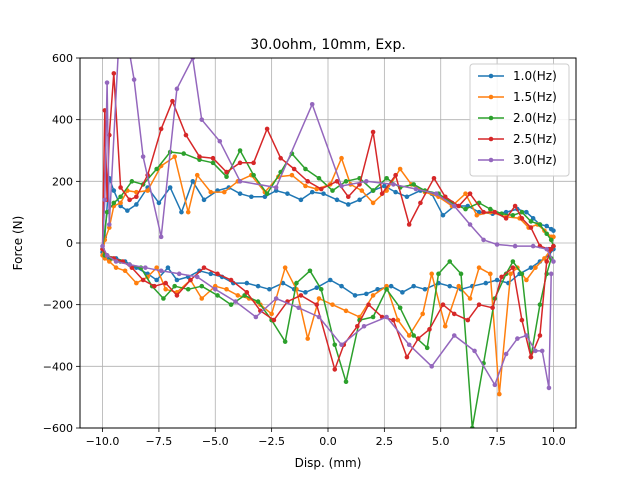 The image size is (640, 480). What do you see at coordinates (535, 118) in the screenshot?
I see `legend-label: 2.0(Hz)` at bounding box center [535, 118].